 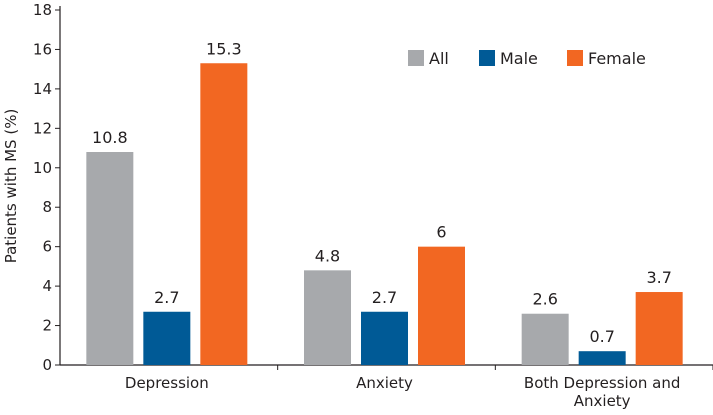 What do you see at coordinates (441, 232) in the screenshot?
I see `bar-value-label: 6` at bounding box center [441, 232].